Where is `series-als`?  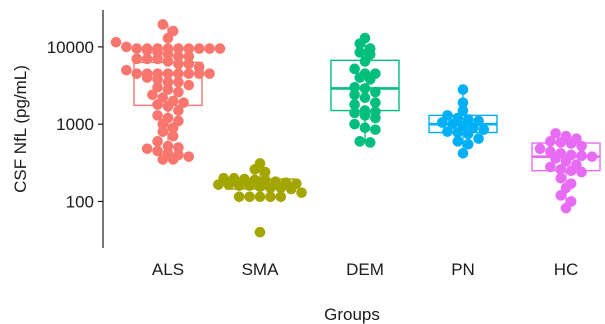 series-als is located at coordinates (168, 92).